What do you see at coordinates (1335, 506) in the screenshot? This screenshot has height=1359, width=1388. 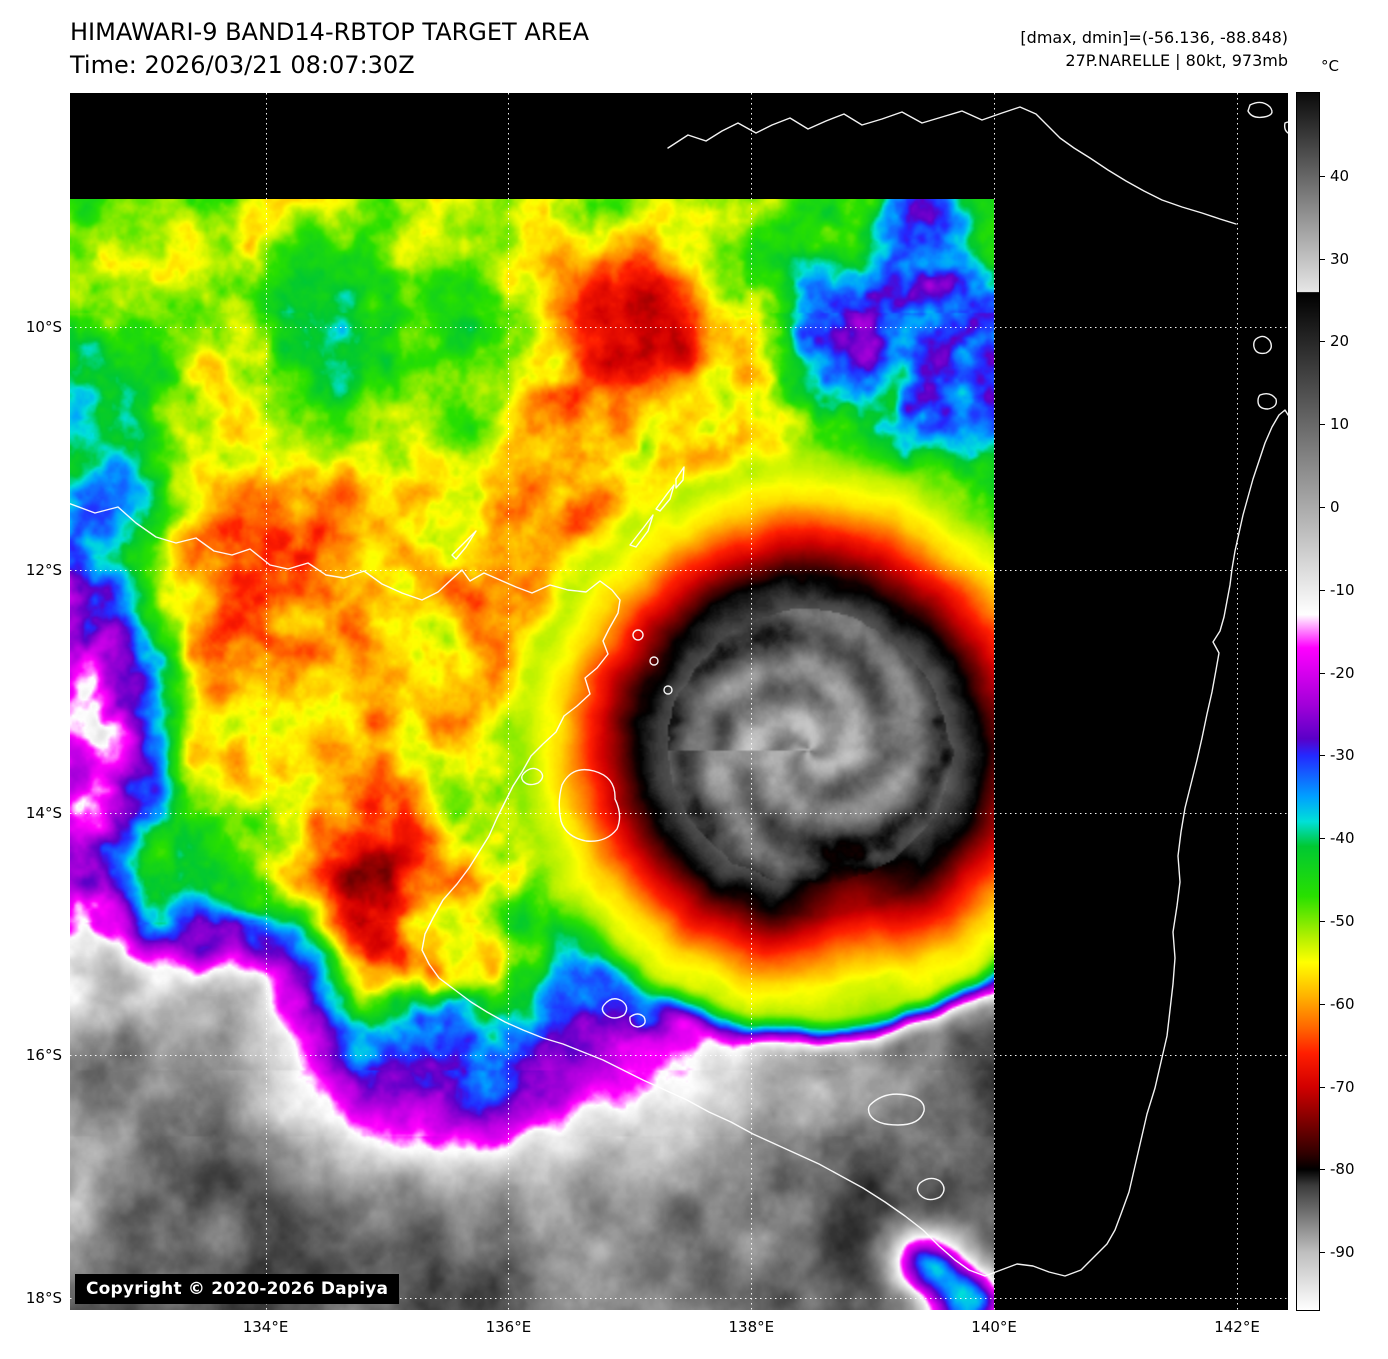 I see `colorbar-tick-label: 0` at bounding box center [1335, 506].